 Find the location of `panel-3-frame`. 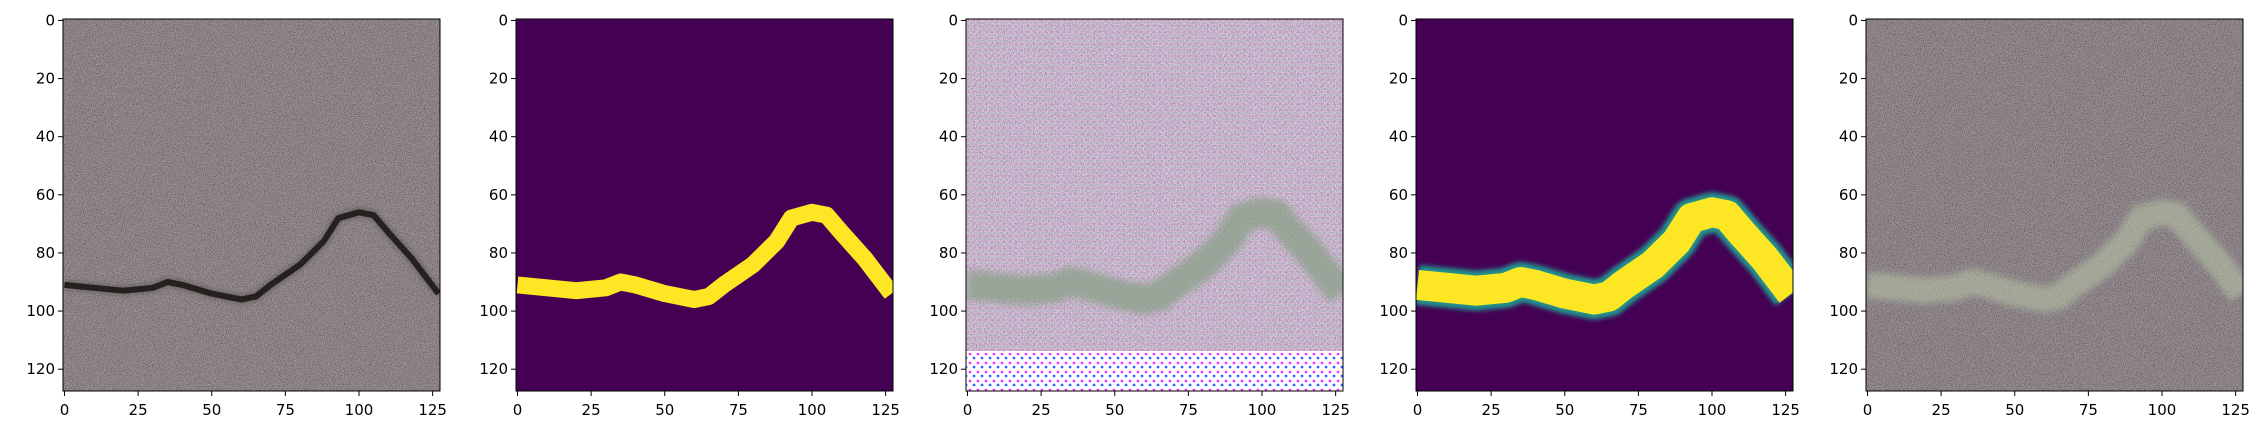

panel-3-frame is located at coordinates (1154, 205).